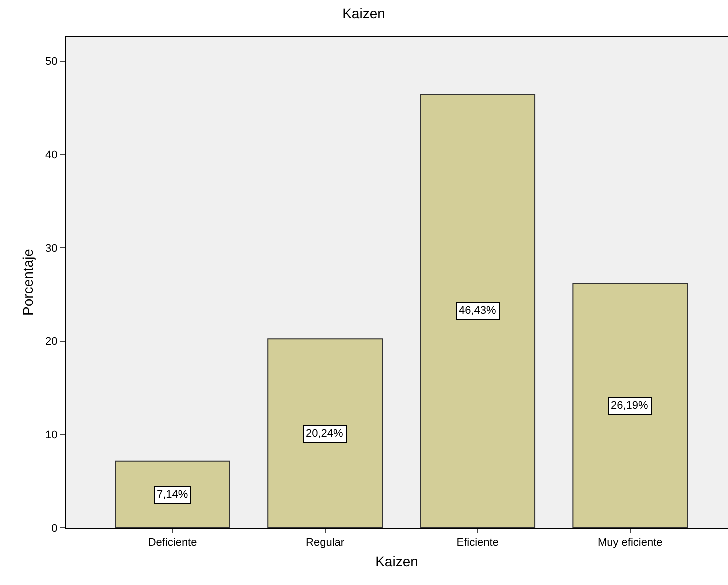 This screenshot has height=585, width=728. What do you see at coordinates (52, 436) in the screenshot?
I see `y-tick-label: 10` at bounding box center [52, 436].